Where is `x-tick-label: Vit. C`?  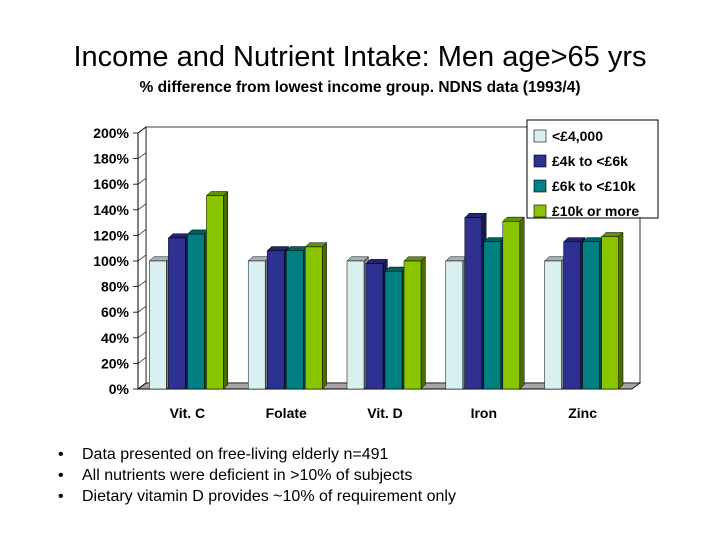
x-tick-label: Vit. C is located at coordinates (188, 413).